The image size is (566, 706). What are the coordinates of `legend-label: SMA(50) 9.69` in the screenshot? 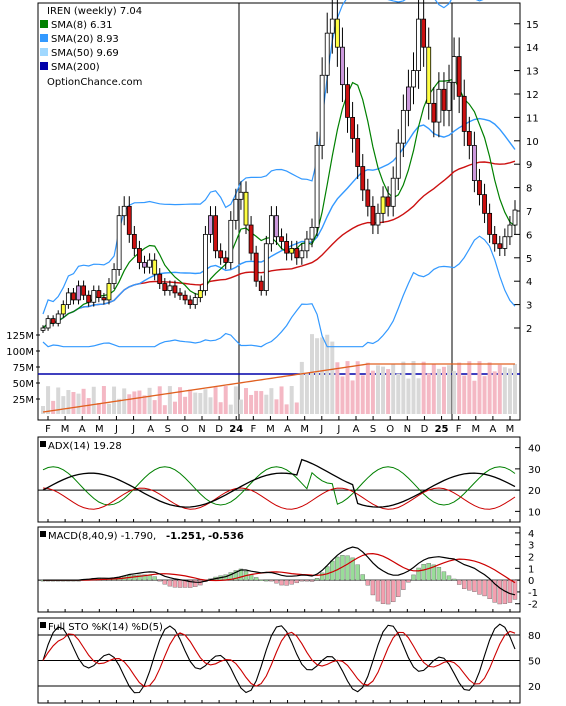 It's located at (85, 53).